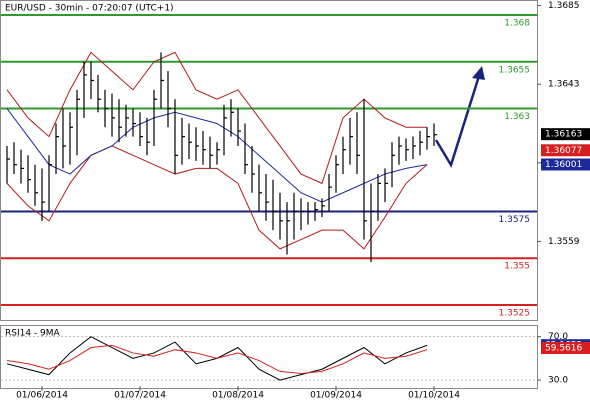  I want to click on rsi-line, so click(217, 359).